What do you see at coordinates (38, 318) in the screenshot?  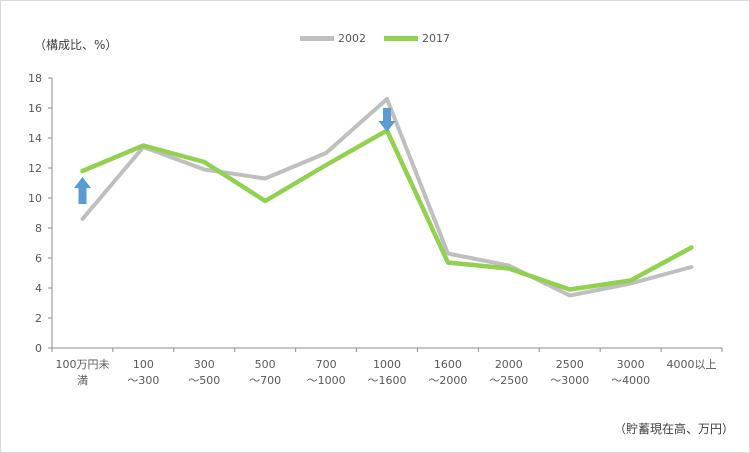 I see `y-tick-label: 2` at bounding box center [38, 318].